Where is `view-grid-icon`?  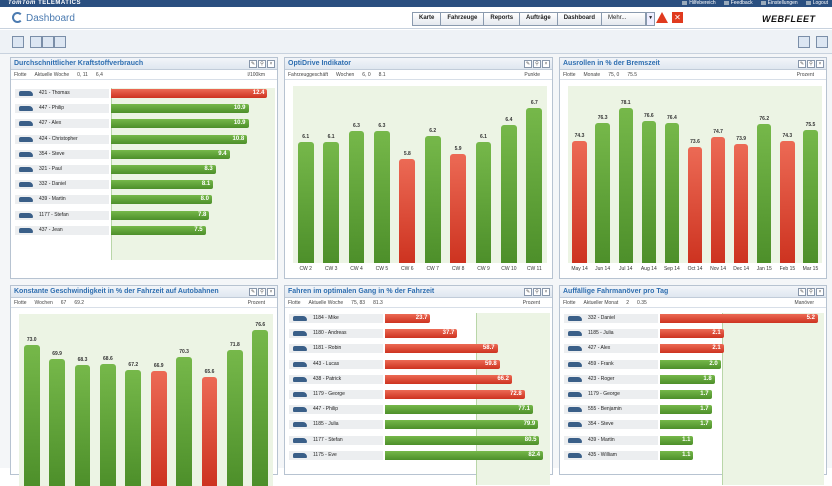
view-grid-icon is located at coordinates (60, 42).